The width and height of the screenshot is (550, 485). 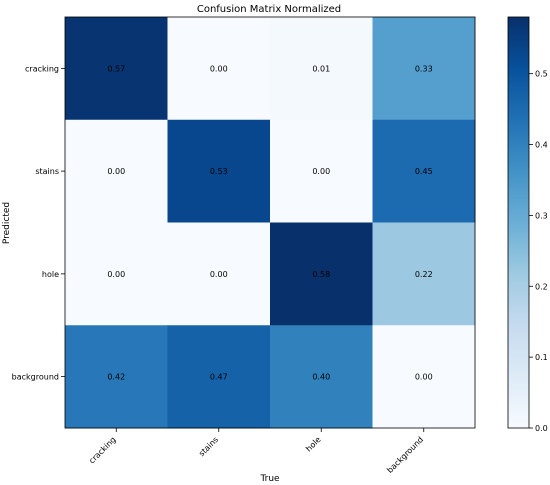 I want to click on chart-title: Confusion Matrix Normalized, so click(x=269, y=9).